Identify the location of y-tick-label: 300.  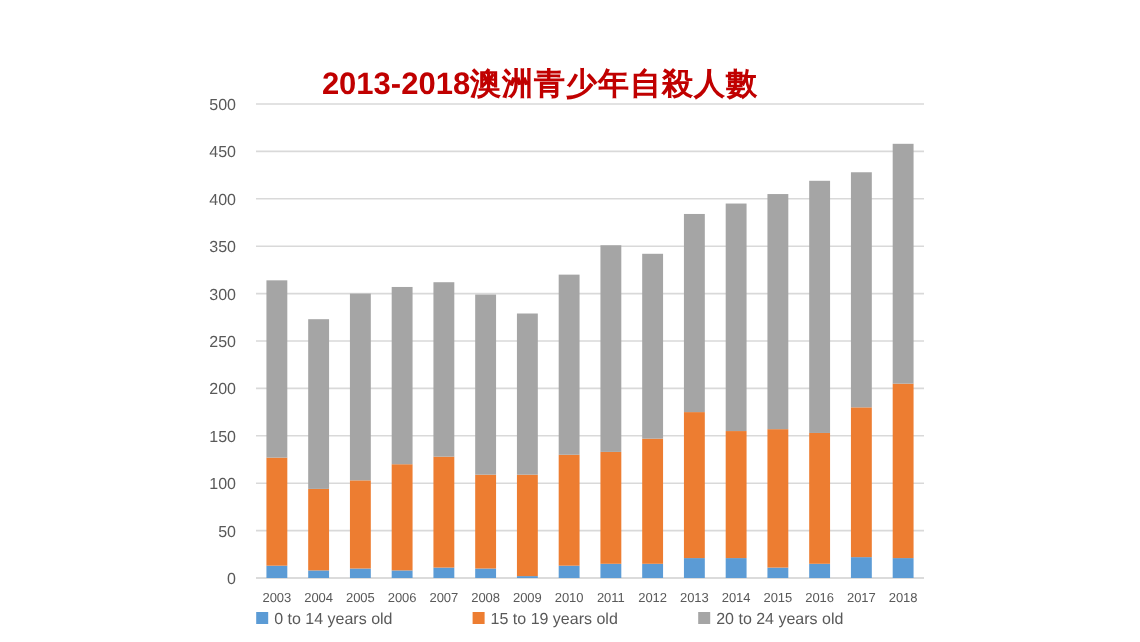
(223, 294).